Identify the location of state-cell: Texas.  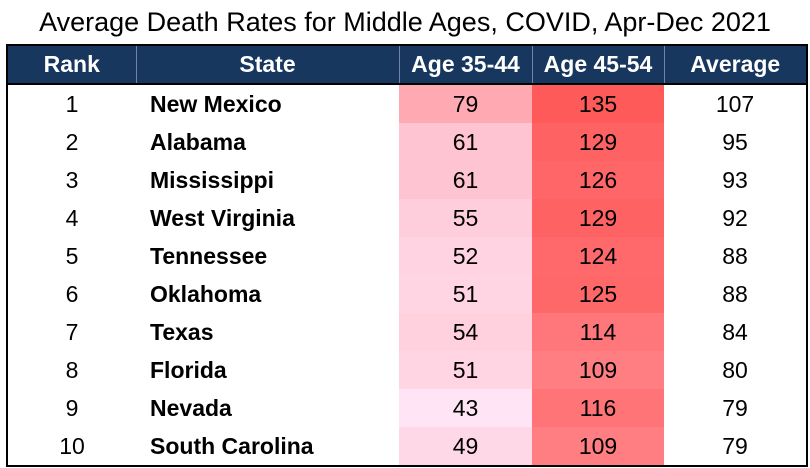
(182, 331).